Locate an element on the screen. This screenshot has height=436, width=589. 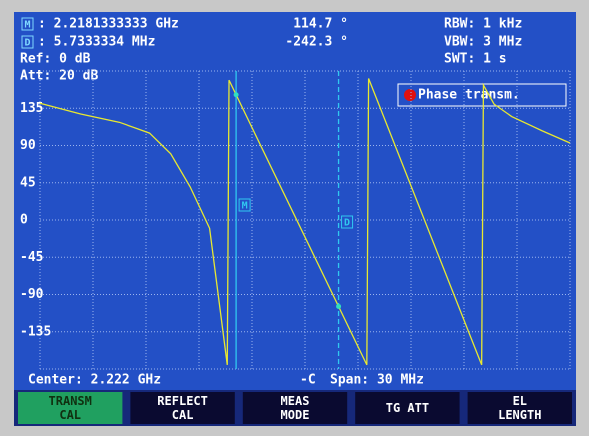
ref: Ref: 0 dB is located at coordinates (55, 59).